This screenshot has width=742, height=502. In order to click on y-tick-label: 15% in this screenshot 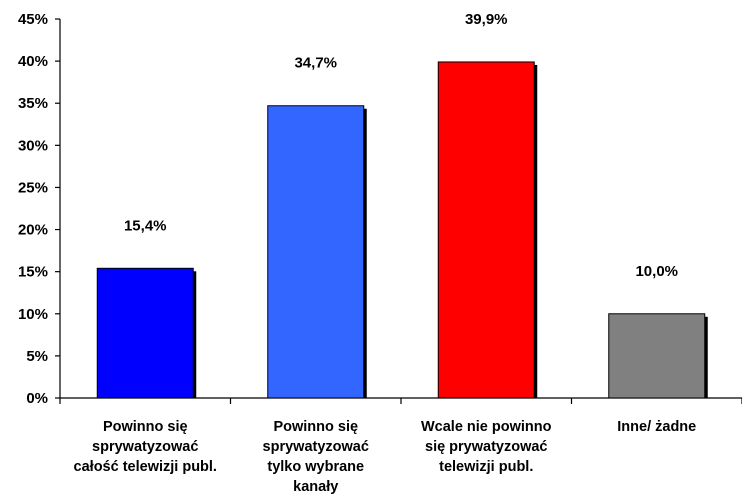, I will do `click(33, 272)`.